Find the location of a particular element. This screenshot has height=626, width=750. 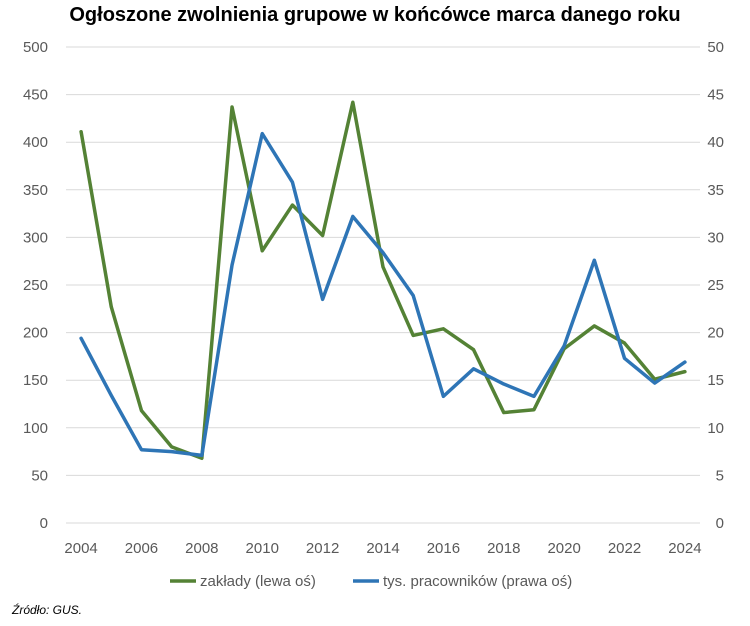

y-right-tick-label: 20 is located at coordinates (715, 333).